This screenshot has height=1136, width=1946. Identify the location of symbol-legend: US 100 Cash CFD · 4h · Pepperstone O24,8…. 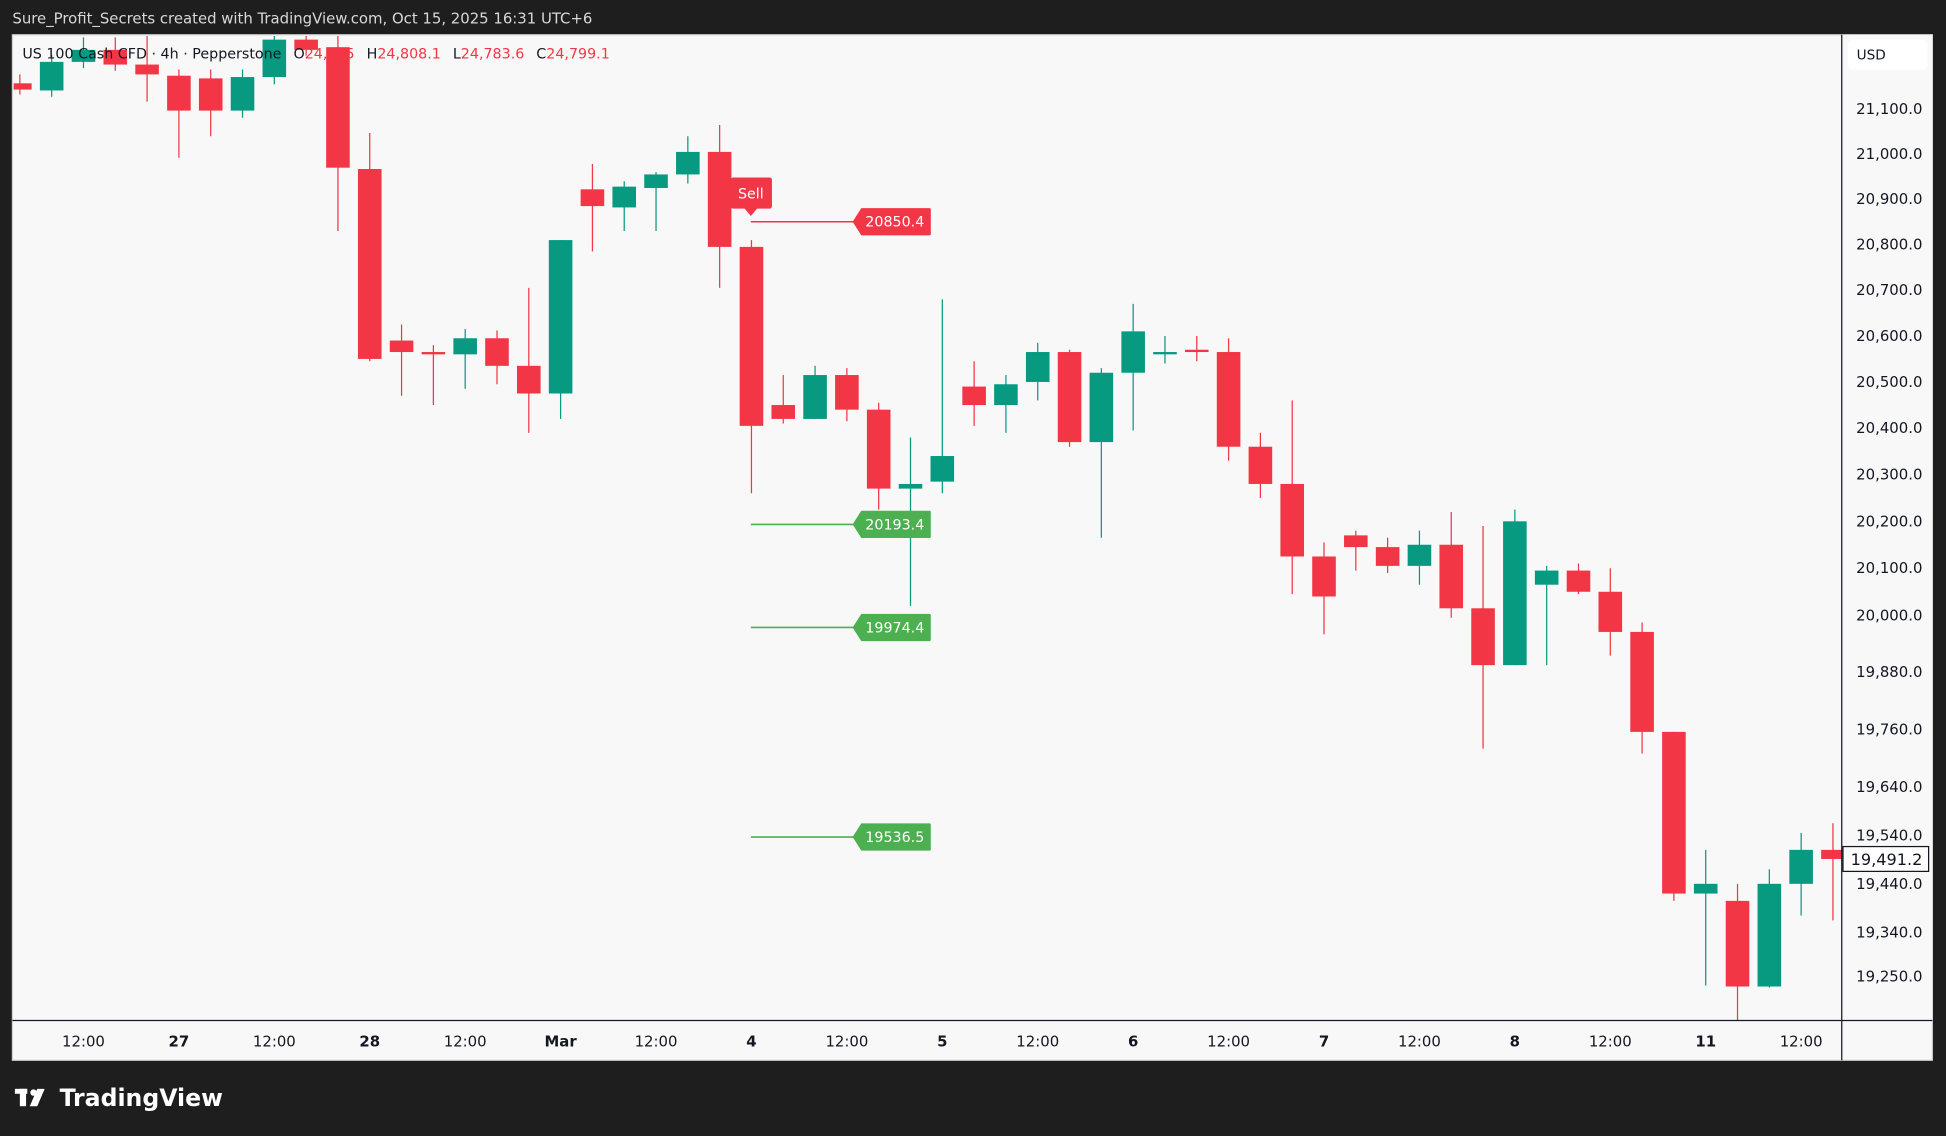
(315, 54).